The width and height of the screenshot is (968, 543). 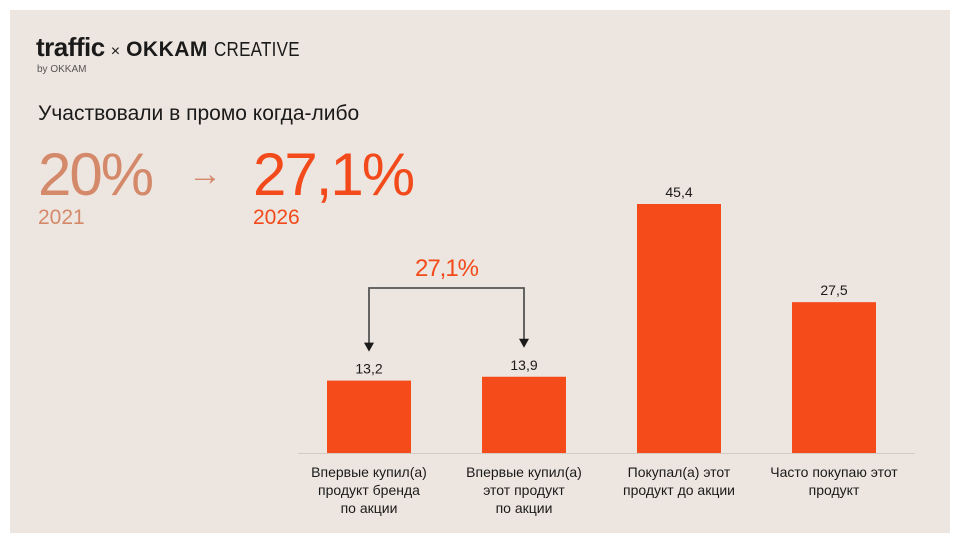 I want to click on logo: traffic × OKKAM CREATIVE by OKKAM, so click(x=175, y=53).